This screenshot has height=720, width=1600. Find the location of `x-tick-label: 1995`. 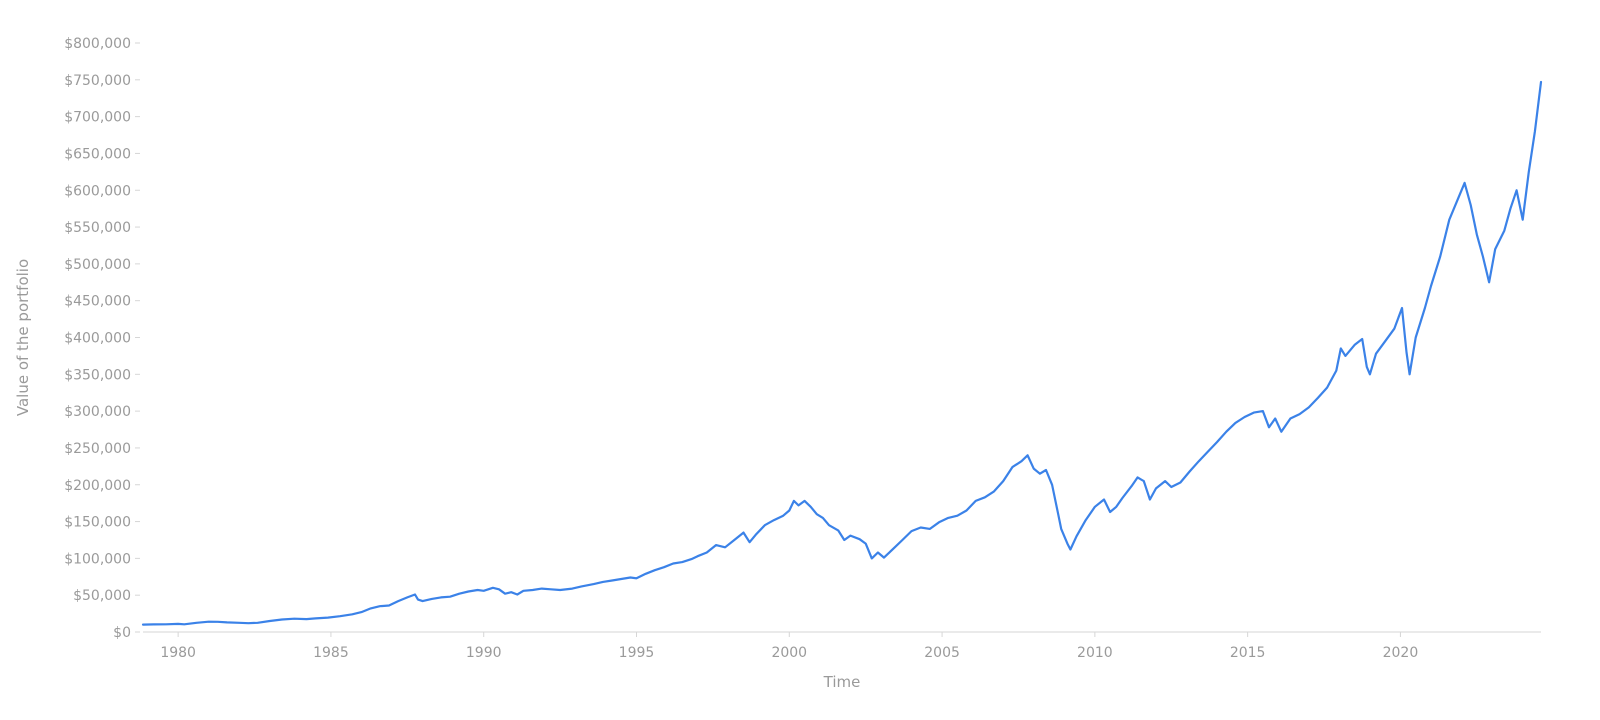

x-tick-label: 1995 is located at coordinates (637, 653).